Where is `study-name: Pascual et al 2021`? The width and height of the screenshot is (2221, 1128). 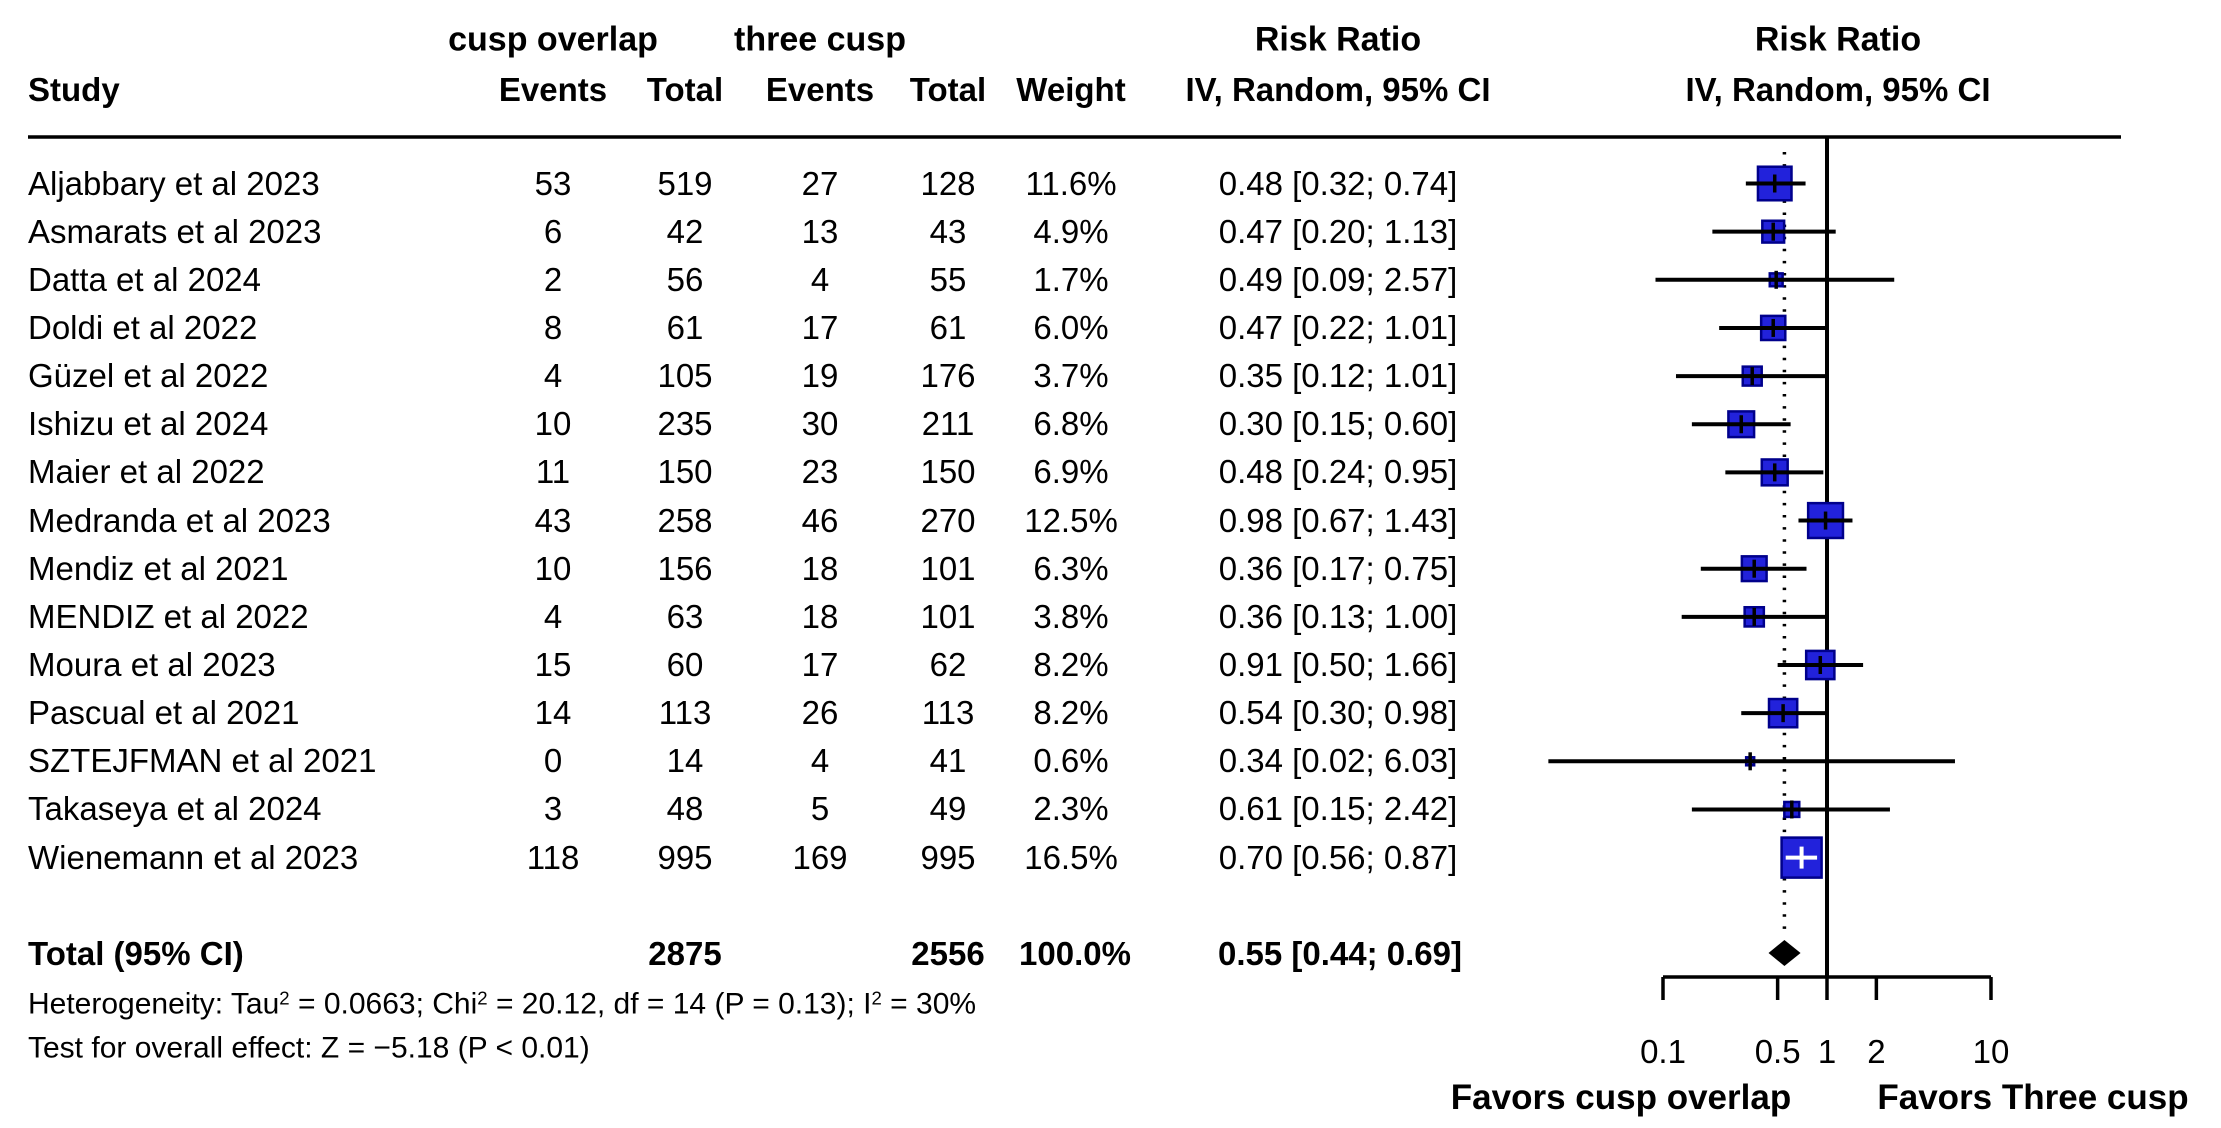 study-name: Pascual et al 2021 is located at coordinates (164, 712).